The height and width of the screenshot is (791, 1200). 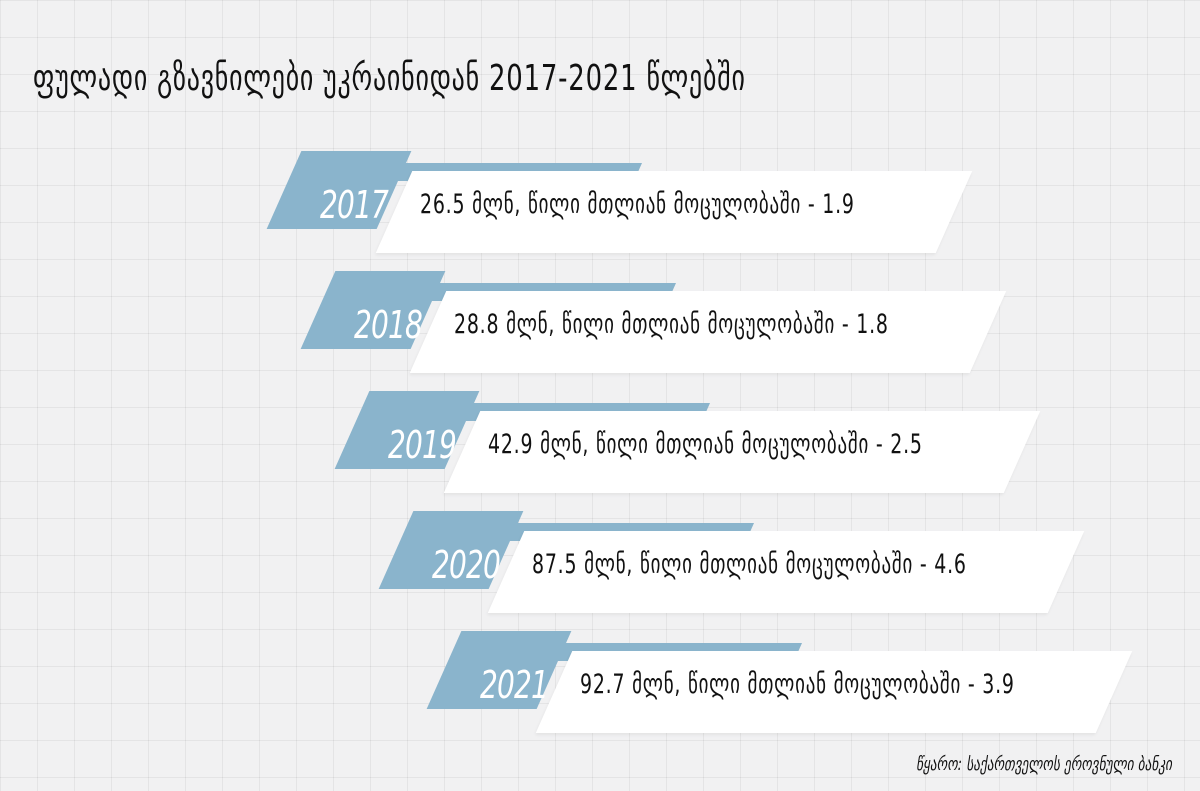 I want to click on year-label: 2020, so click(x=466, y=565).